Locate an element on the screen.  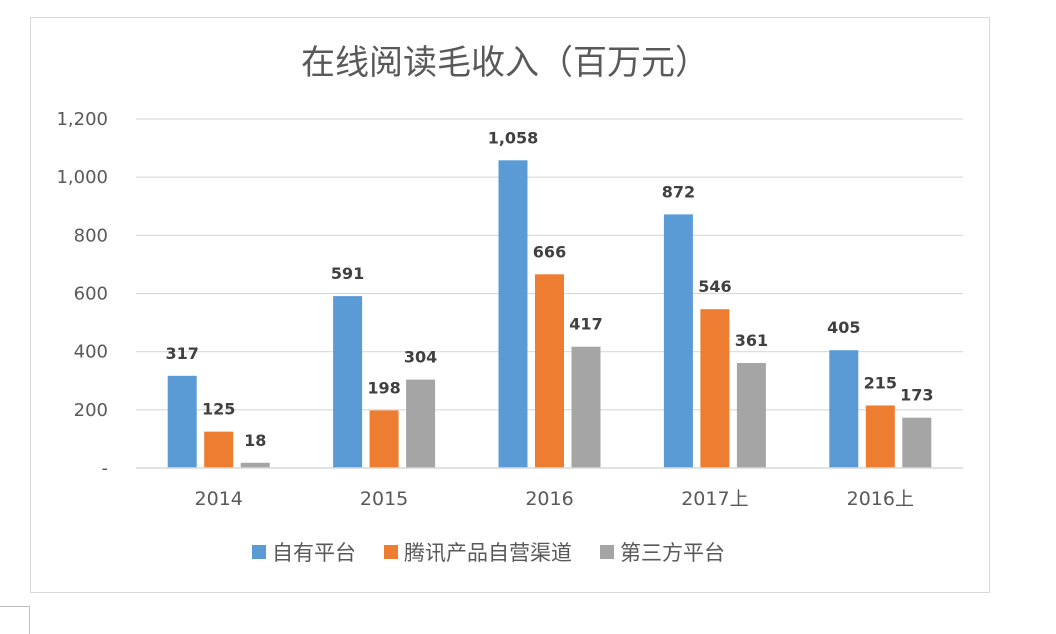
y-tick-label: 600 is located at coordinates (91, 294).